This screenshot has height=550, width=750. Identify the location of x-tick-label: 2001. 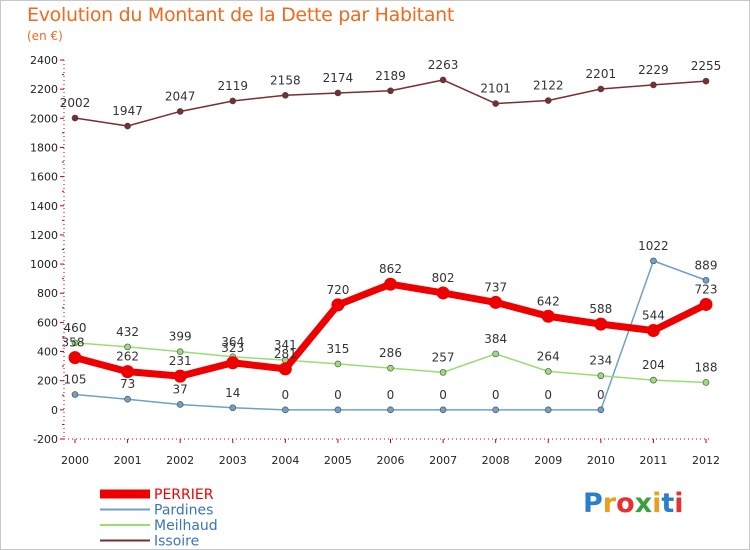
(128, 460).